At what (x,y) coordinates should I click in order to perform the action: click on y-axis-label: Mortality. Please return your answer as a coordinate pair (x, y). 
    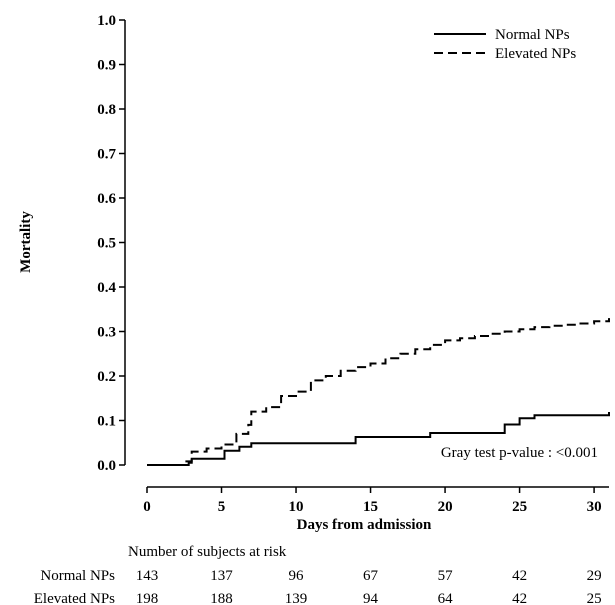
    Looking at the image, I should click on (26, 242).